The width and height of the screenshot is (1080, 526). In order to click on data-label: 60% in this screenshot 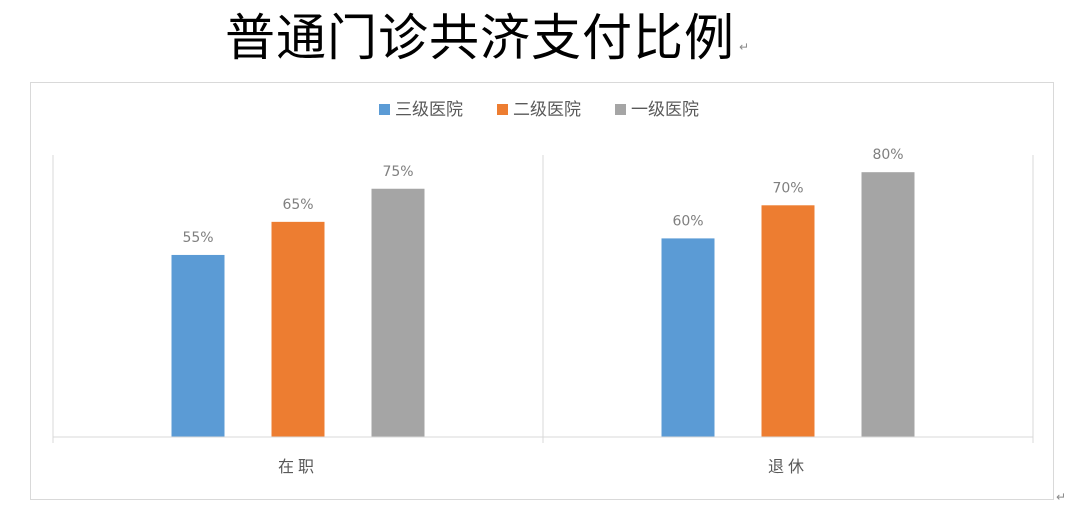, I will do `click(687, 221)`.